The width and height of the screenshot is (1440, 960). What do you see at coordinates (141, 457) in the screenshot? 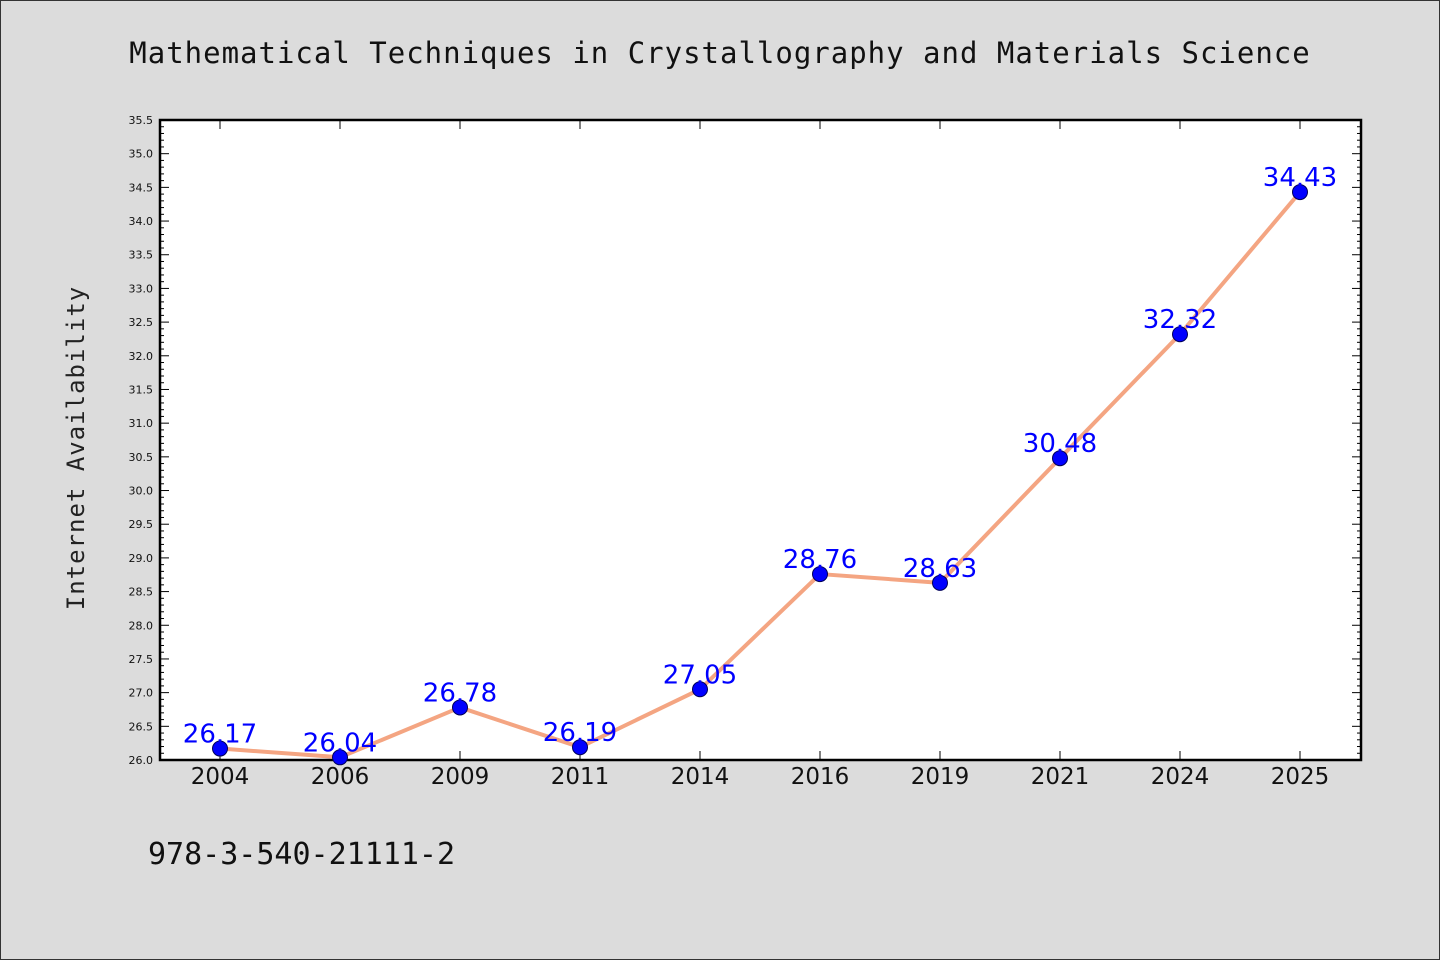
I see `y-tick-label: 30.5` at bounding box center [141, 457].